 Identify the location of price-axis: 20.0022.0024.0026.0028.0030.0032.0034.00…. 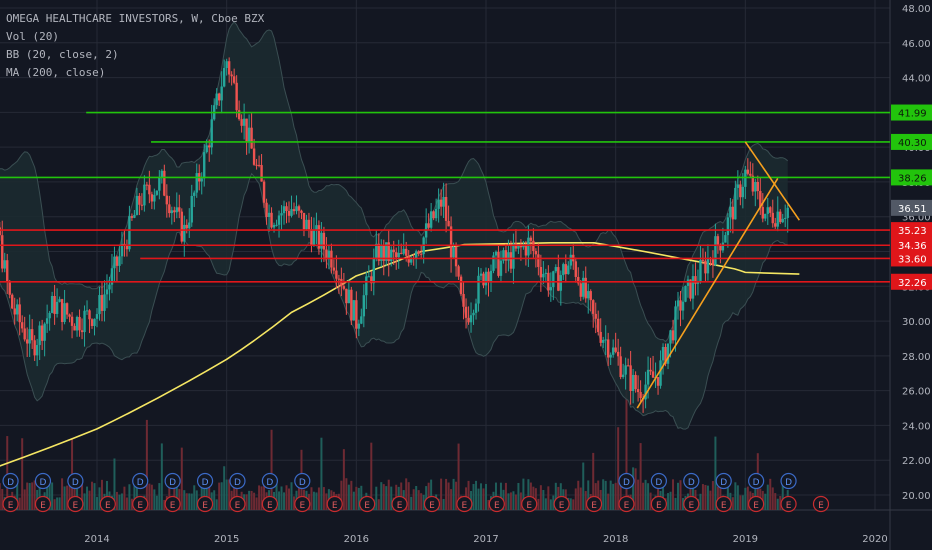
(911, 253).